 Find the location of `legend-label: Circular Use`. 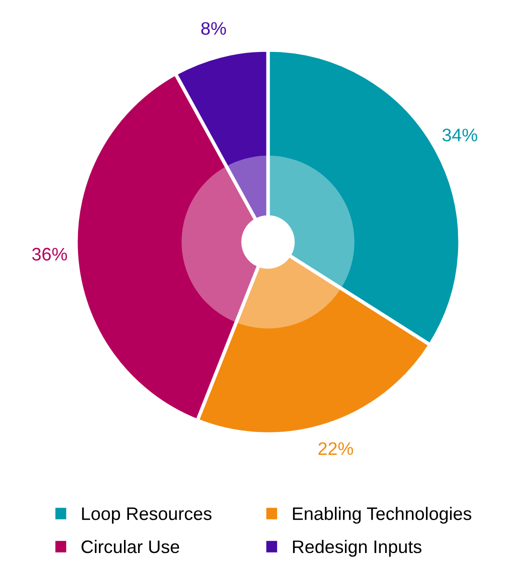

legend-label: Circular Use is located at coordinates (131, 547).